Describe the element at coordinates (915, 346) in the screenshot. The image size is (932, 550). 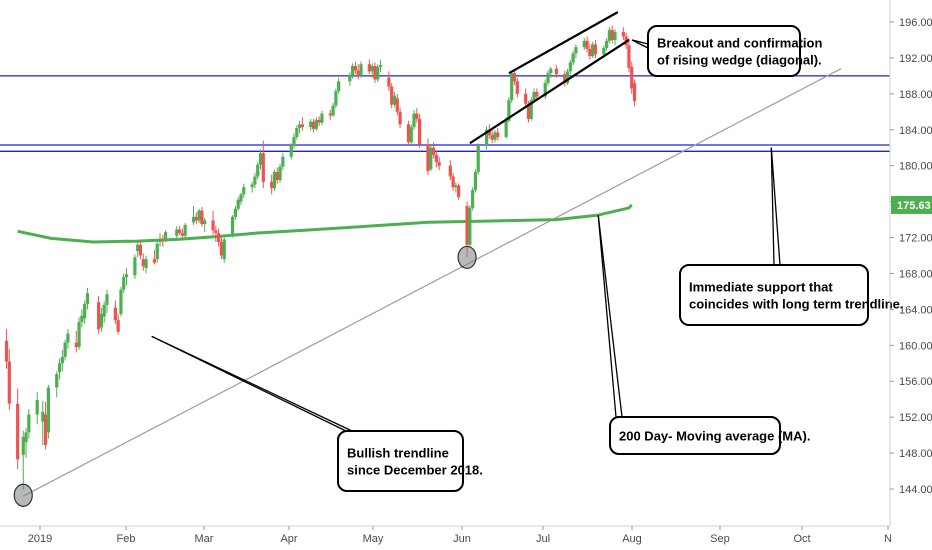
I see `y-tick-label: 160.00` at that location.